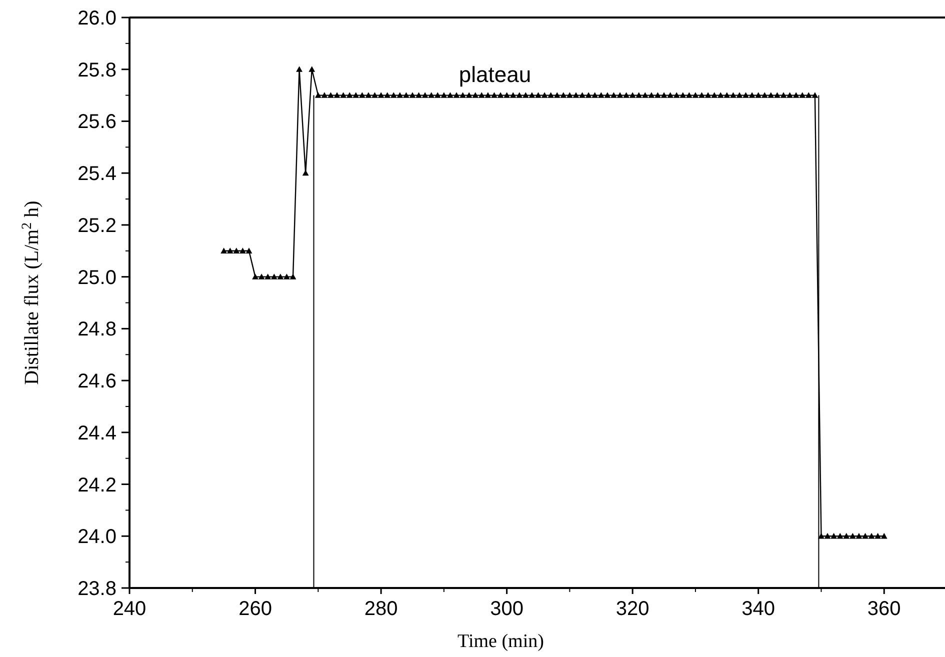  What do you see at coordinates (129, 609) in the screenshot?
I see `x-tick-label: 240` at bounding box center [129, 609].